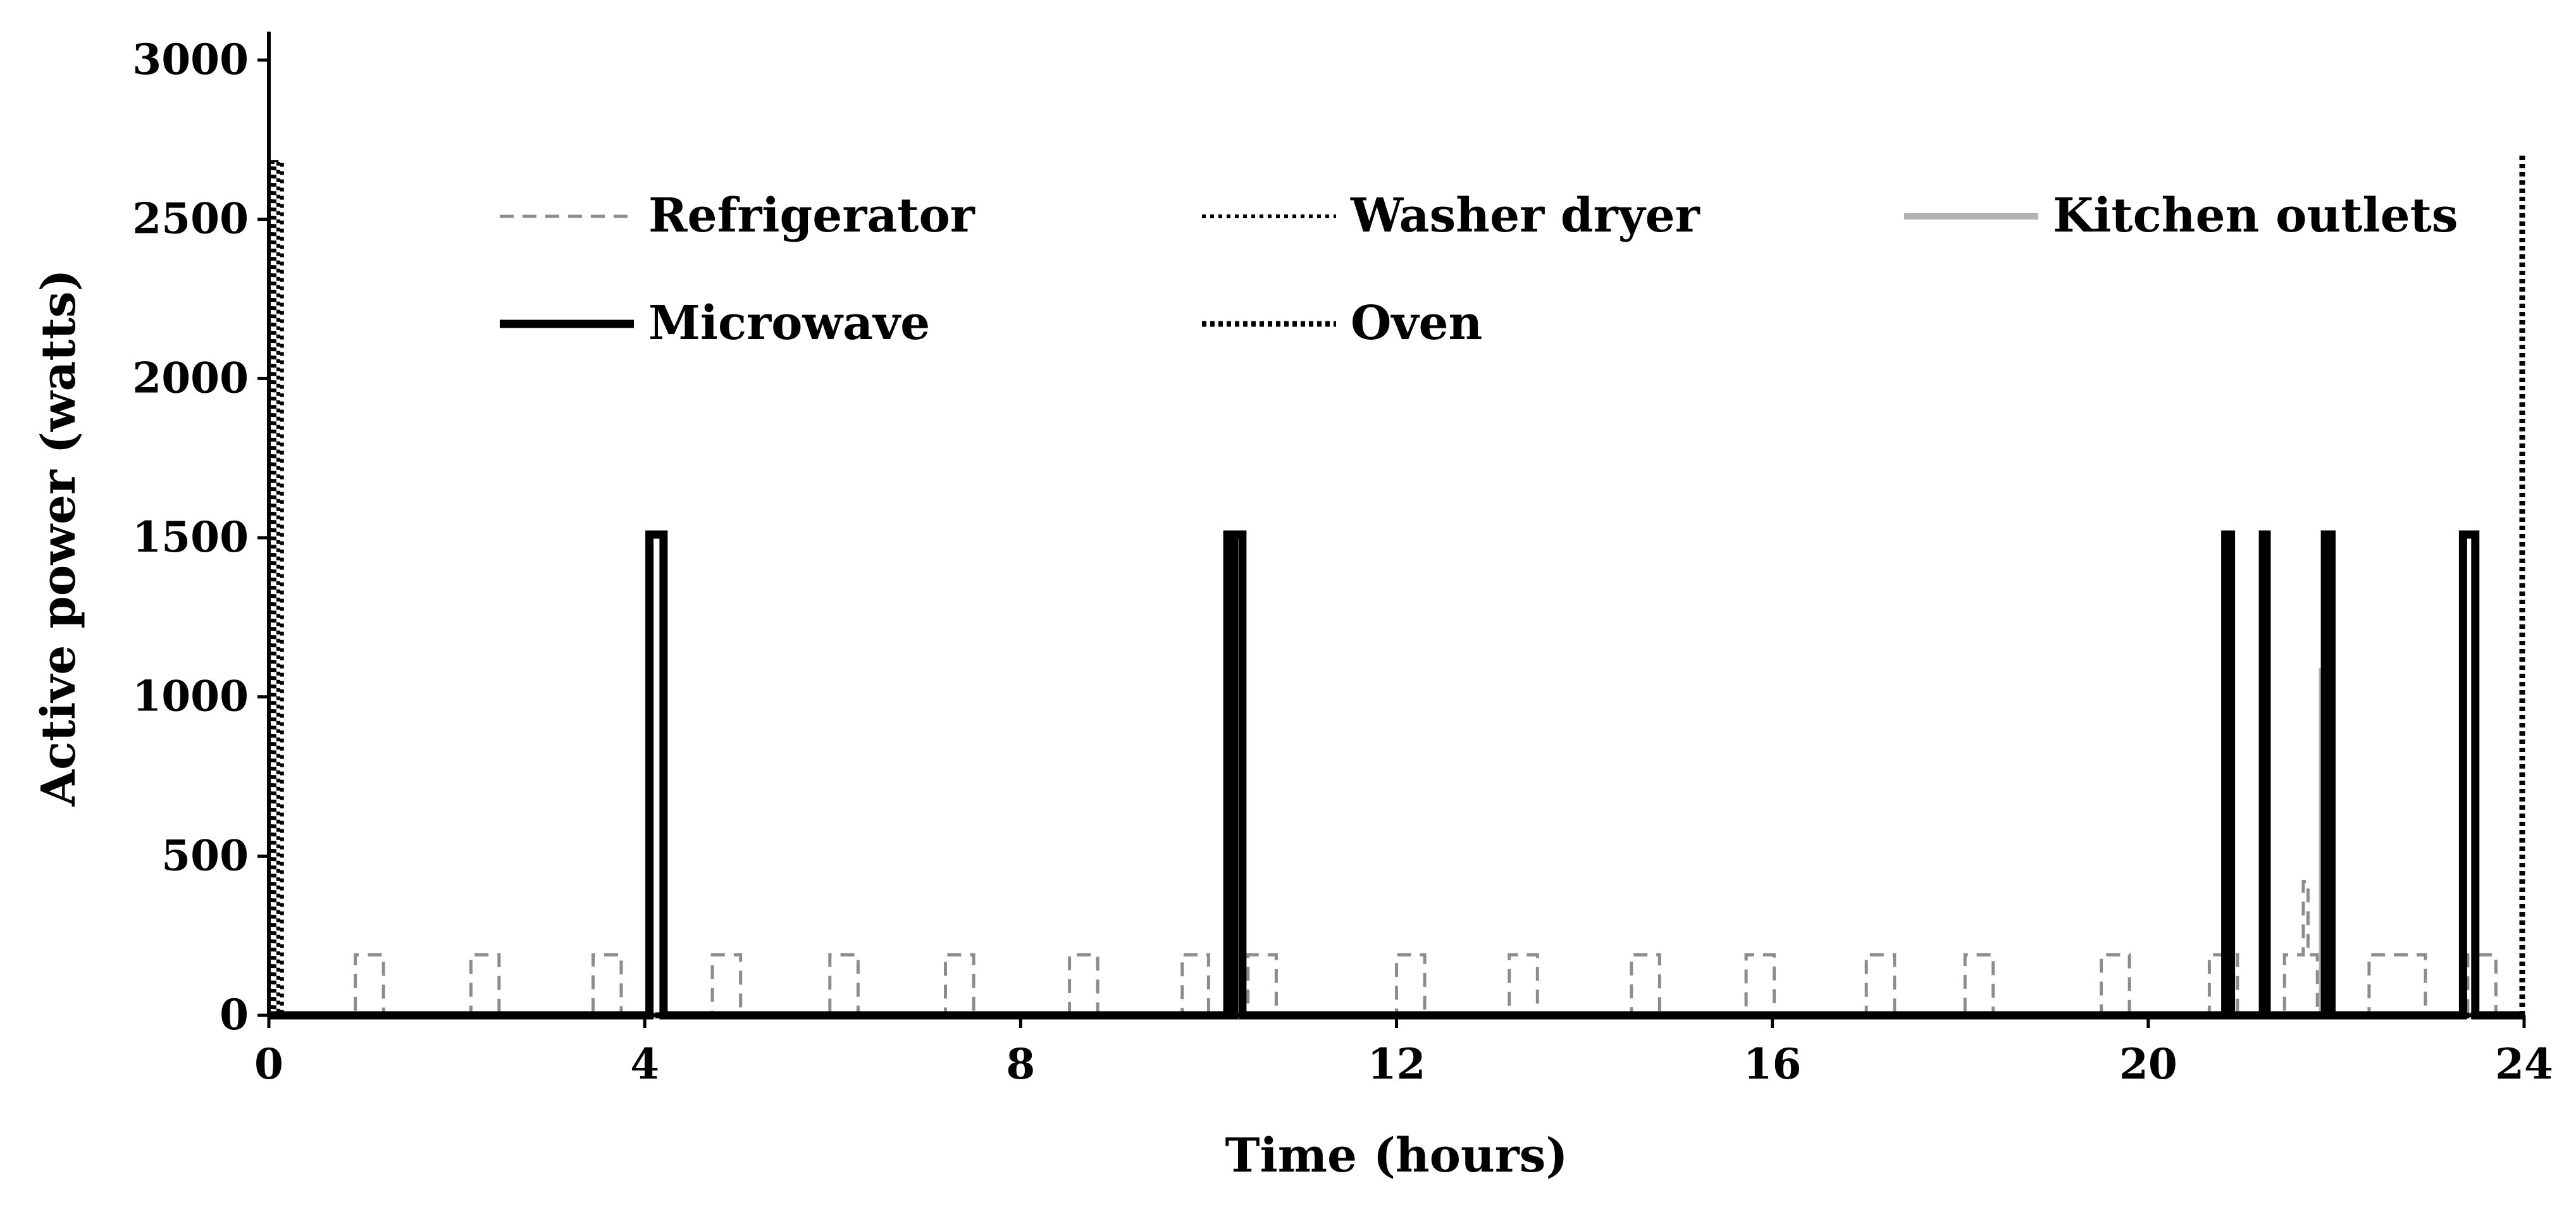 The image size is (2576, 1207). What do you see at coordinates (190, 219) in the screenshot?
I see `y-tick-label: 2500` at bounding box center [190, 219].